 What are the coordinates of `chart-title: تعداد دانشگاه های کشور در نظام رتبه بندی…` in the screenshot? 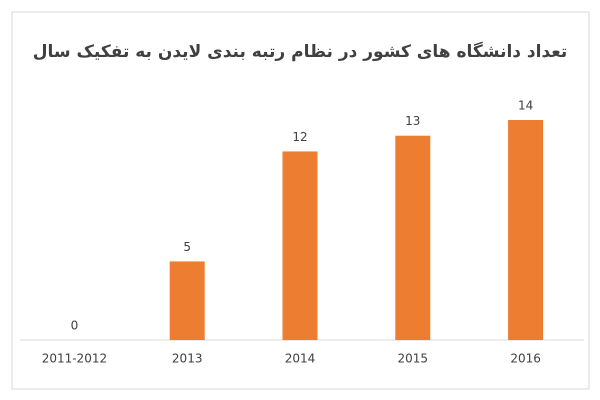 It's located at (300, 51).